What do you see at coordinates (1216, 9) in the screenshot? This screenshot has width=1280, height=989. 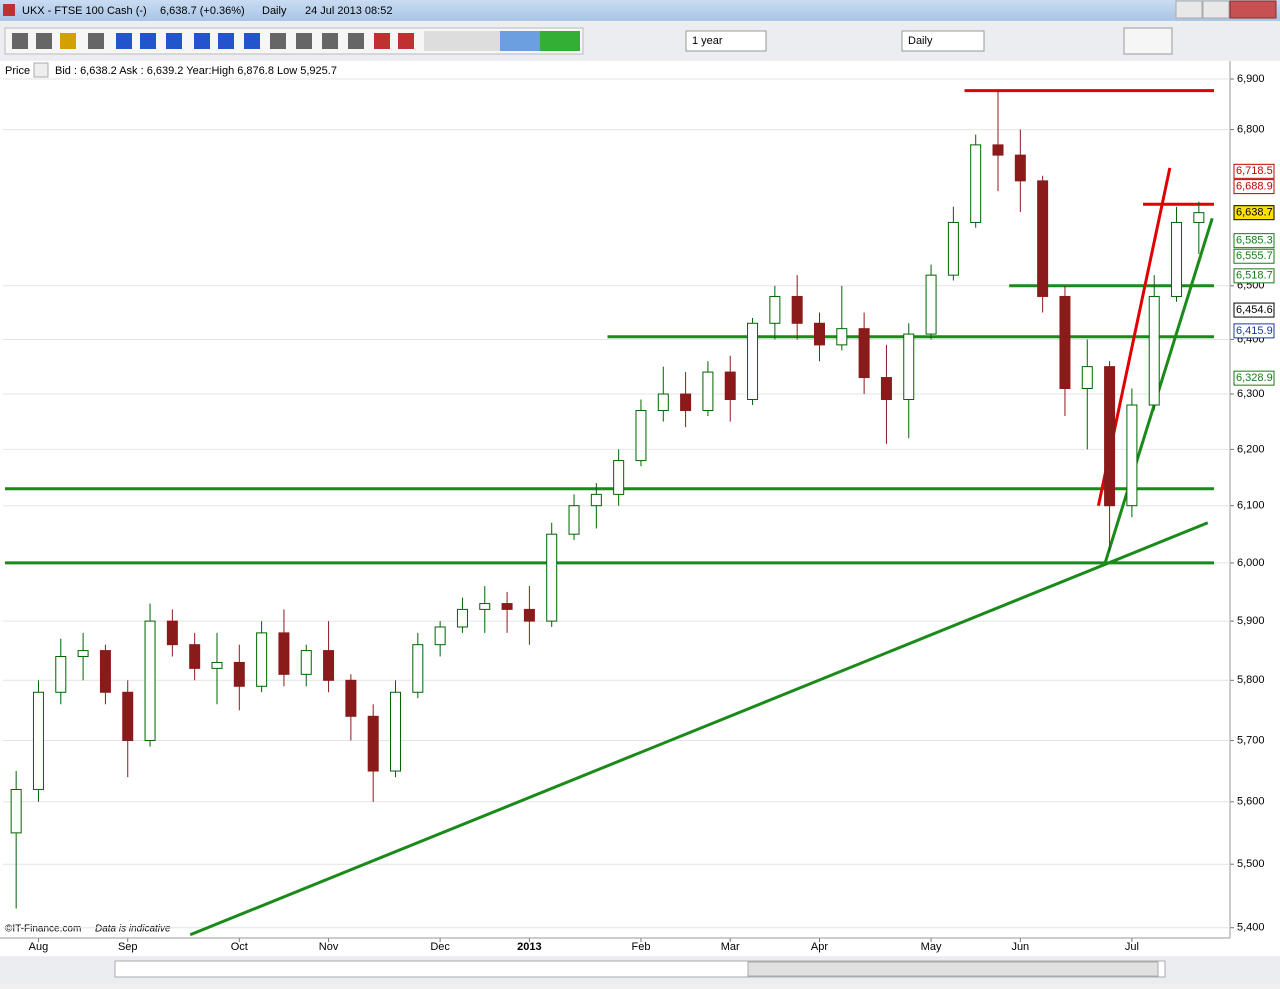 I see `maximize` at bounding box center [1216, 9].